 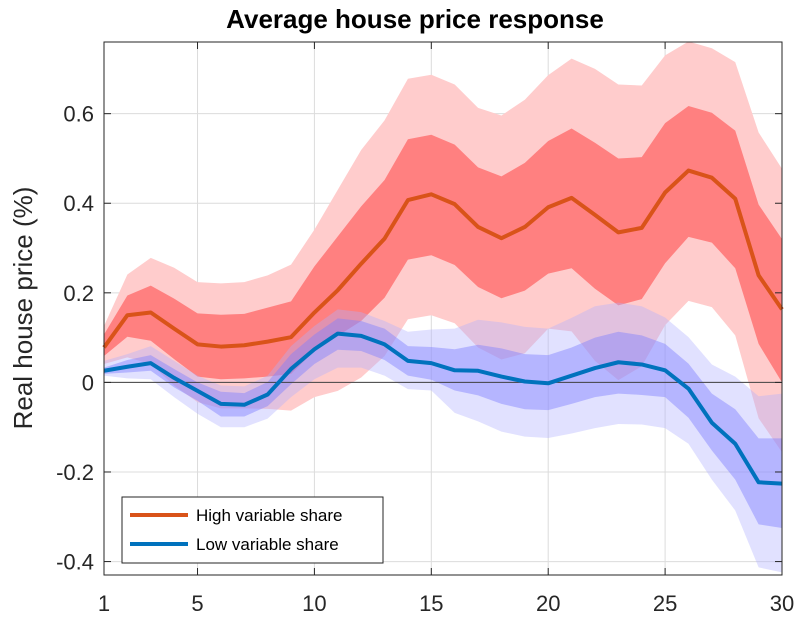 I want to click on legend-label-low: Low variable share, so click(x=267, y=544).